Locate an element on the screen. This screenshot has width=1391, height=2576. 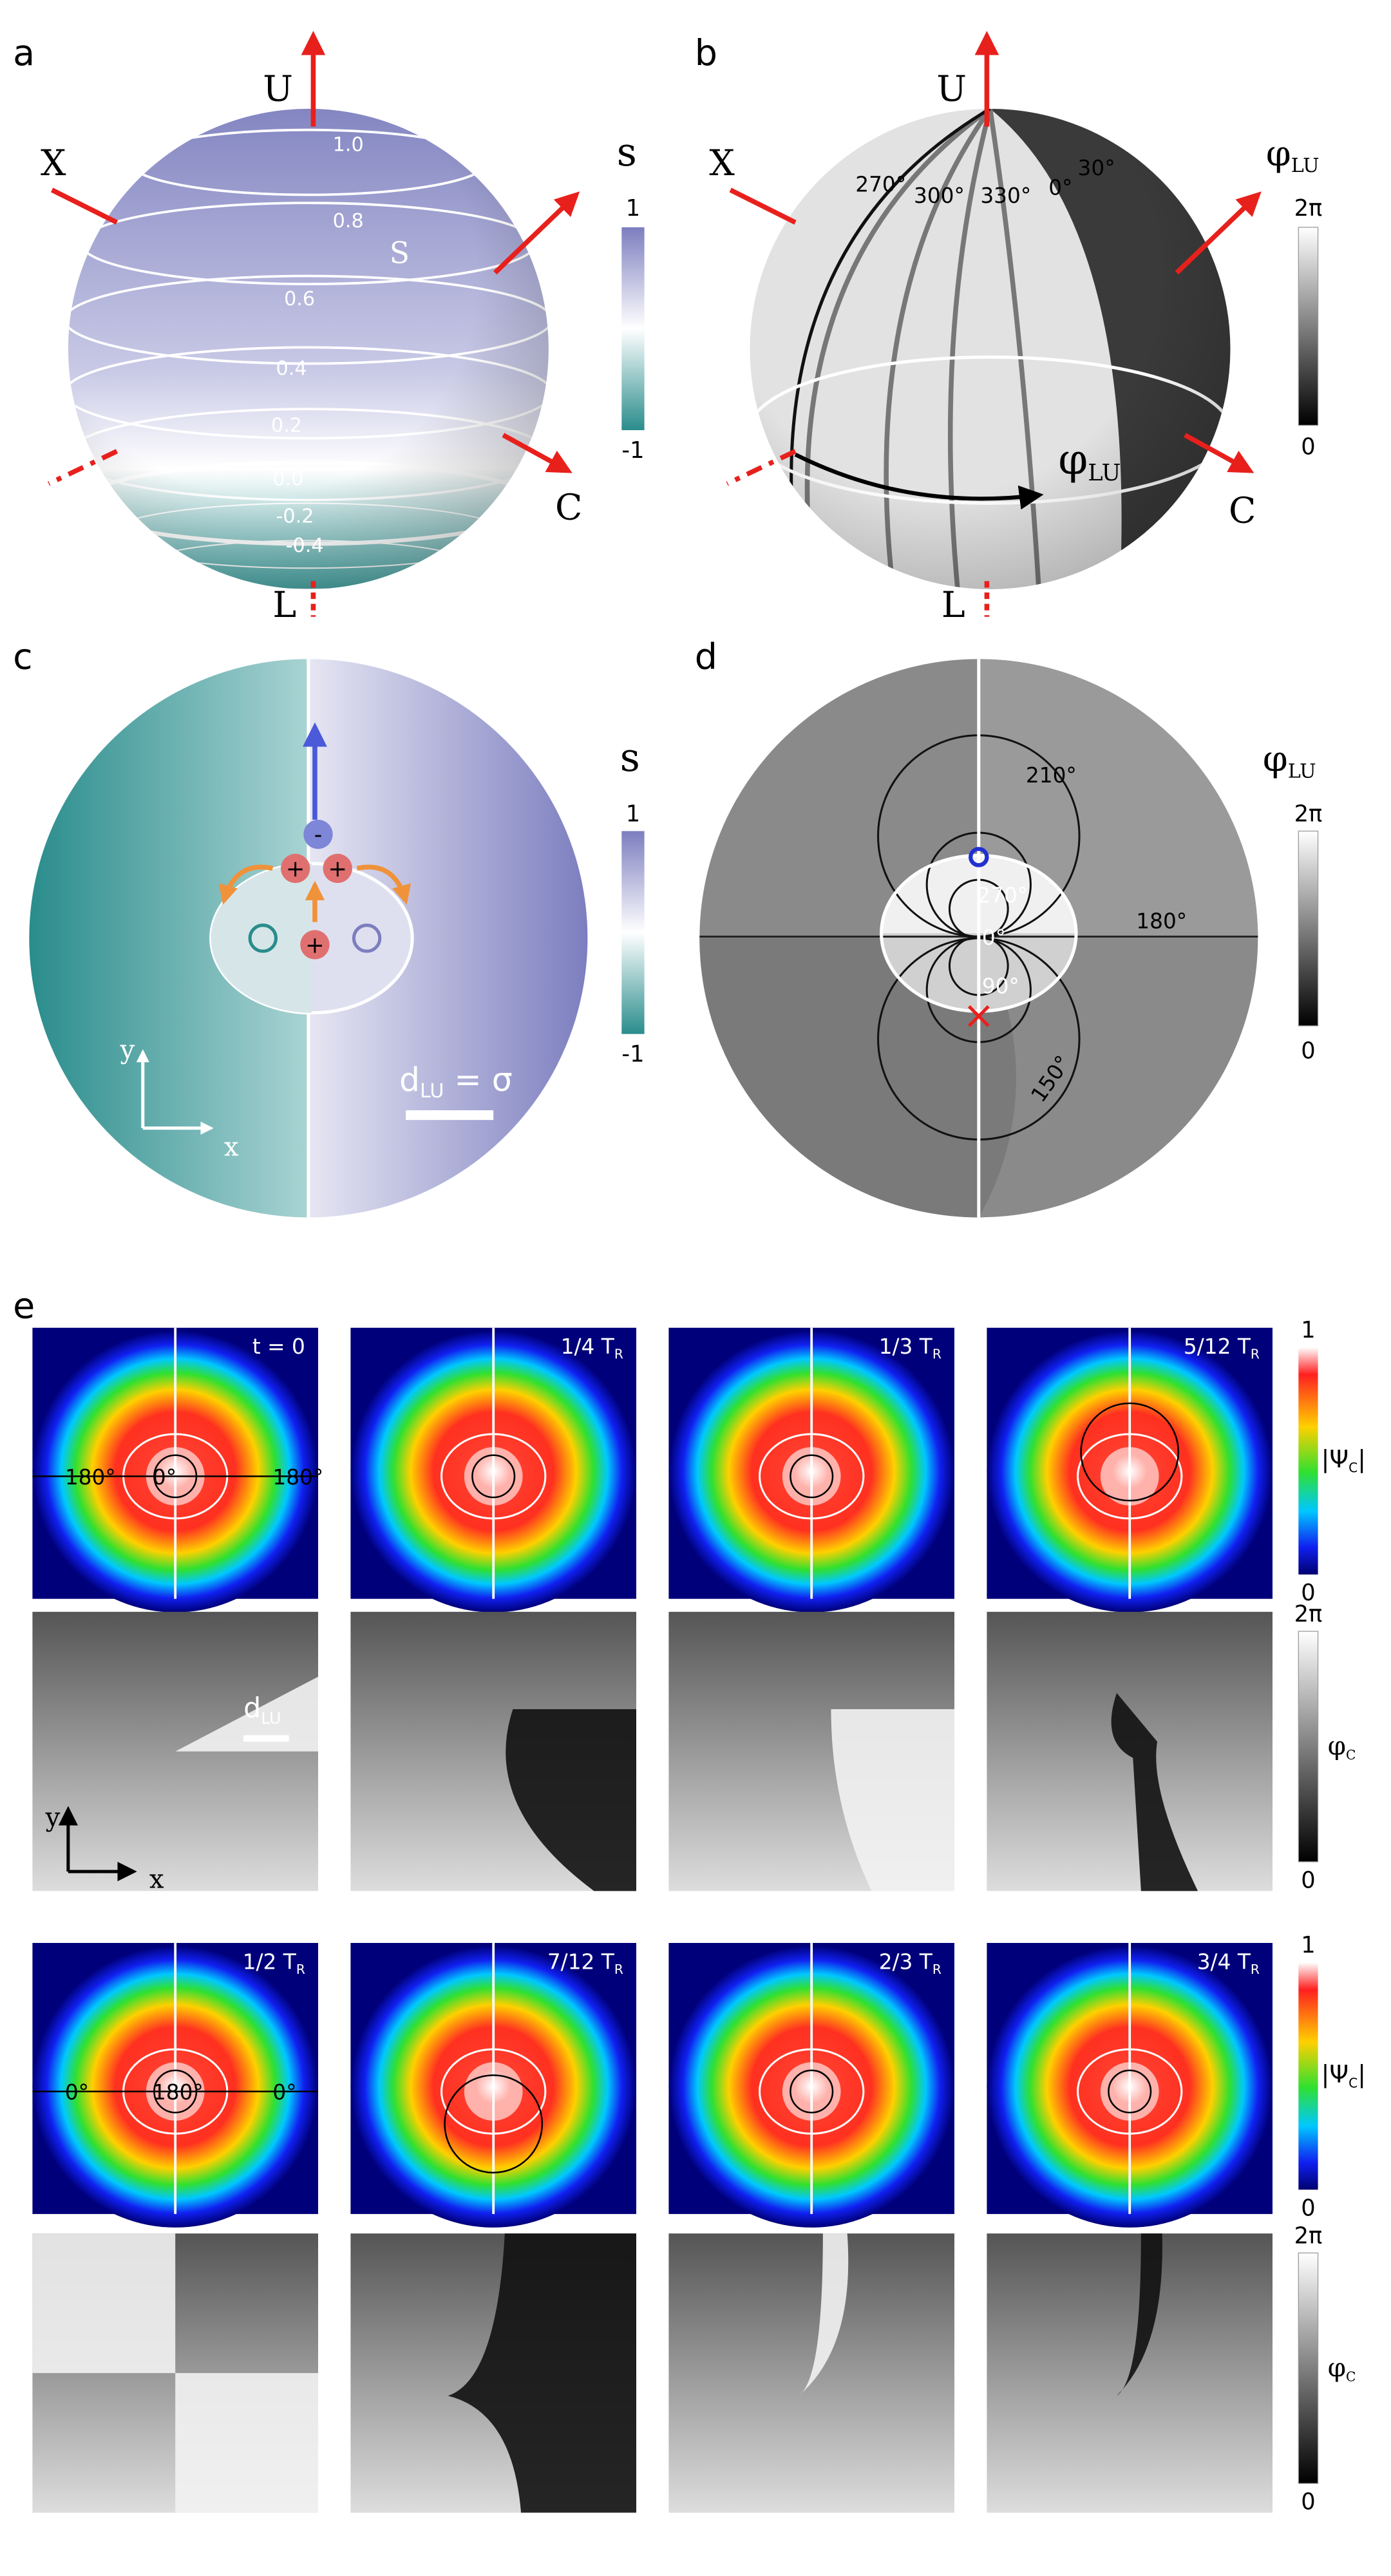
black-contour is located at coordinates (493, 1477).